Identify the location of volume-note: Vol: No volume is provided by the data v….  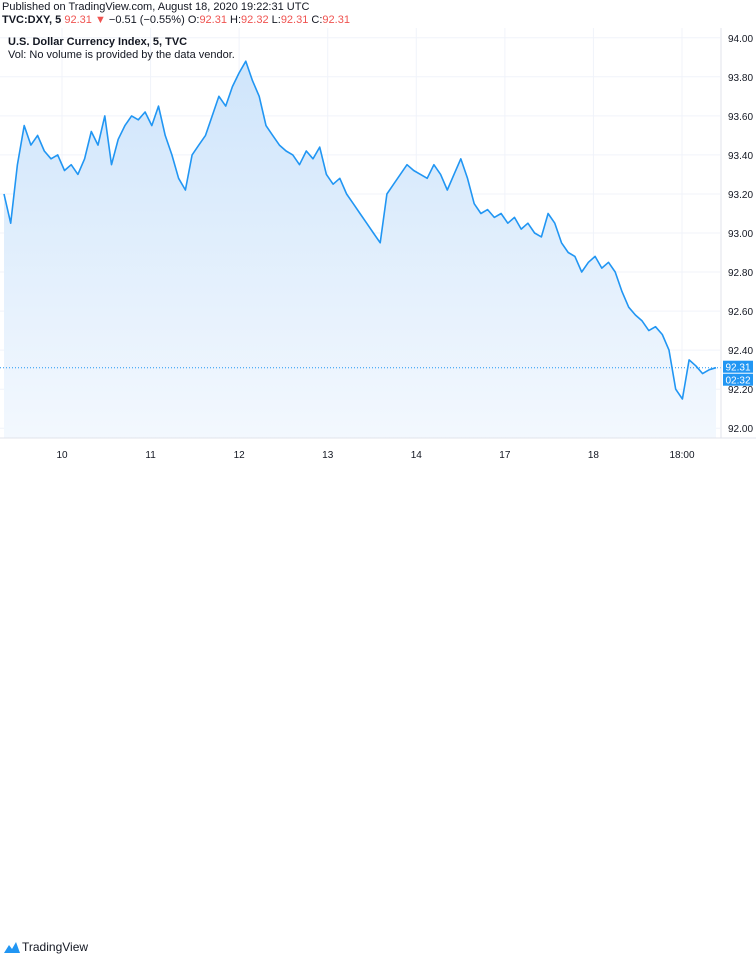
(121, 55).